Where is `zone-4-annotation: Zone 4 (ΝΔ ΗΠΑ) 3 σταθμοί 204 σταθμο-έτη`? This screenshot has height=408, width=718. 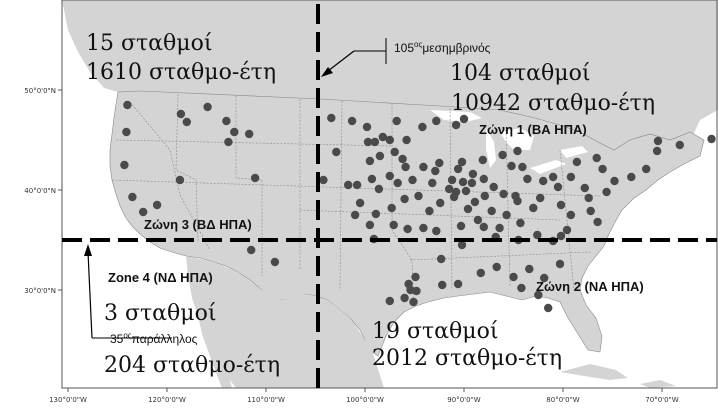
zone-4-annotation: Zone 4 (ΝΔ ΗΠΑ) 3 σταθμοί 204 σταθμο-έτη is located at coordinates (192, 324).